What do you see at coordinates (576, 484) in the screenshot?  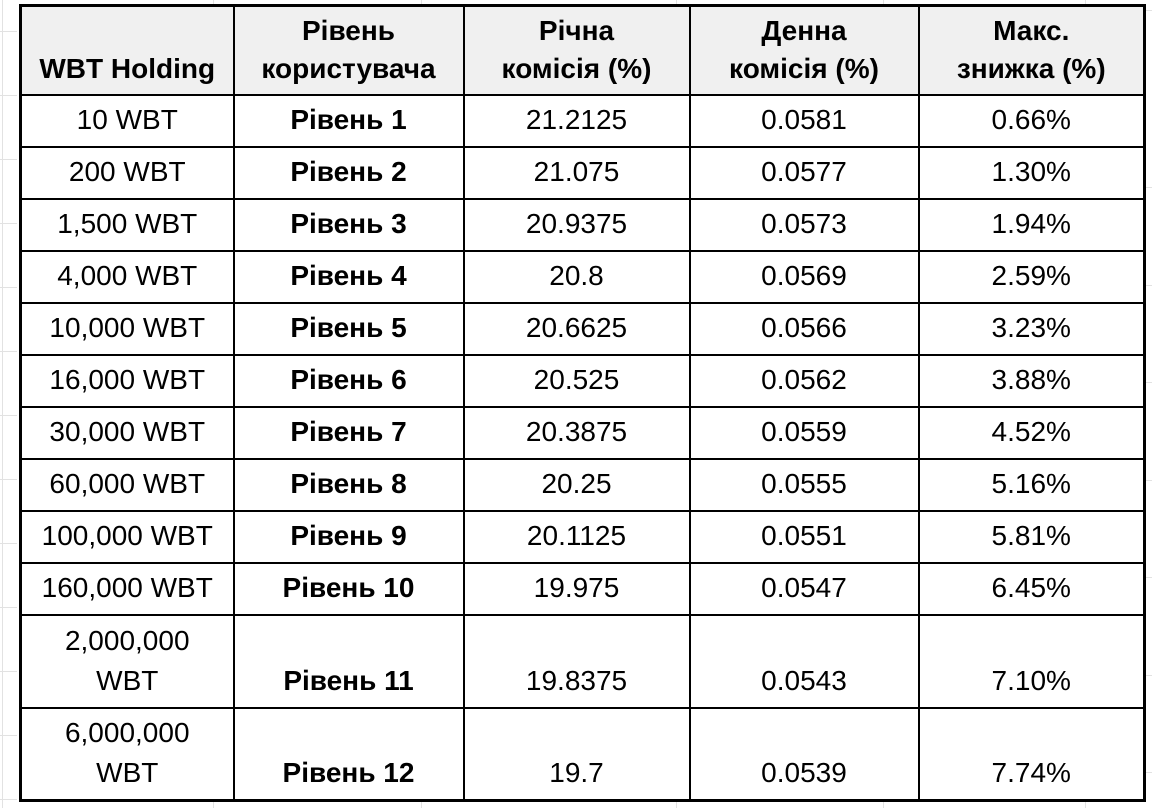 I see `annual-fee-cell: 20.25` at bounding box center [576, 484].